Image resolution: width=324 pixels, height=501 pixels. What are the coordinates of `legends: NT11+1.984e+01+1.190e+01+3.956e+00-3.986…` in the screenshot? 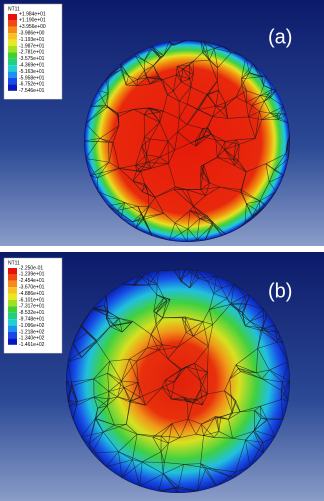 It's located at (33, 178).